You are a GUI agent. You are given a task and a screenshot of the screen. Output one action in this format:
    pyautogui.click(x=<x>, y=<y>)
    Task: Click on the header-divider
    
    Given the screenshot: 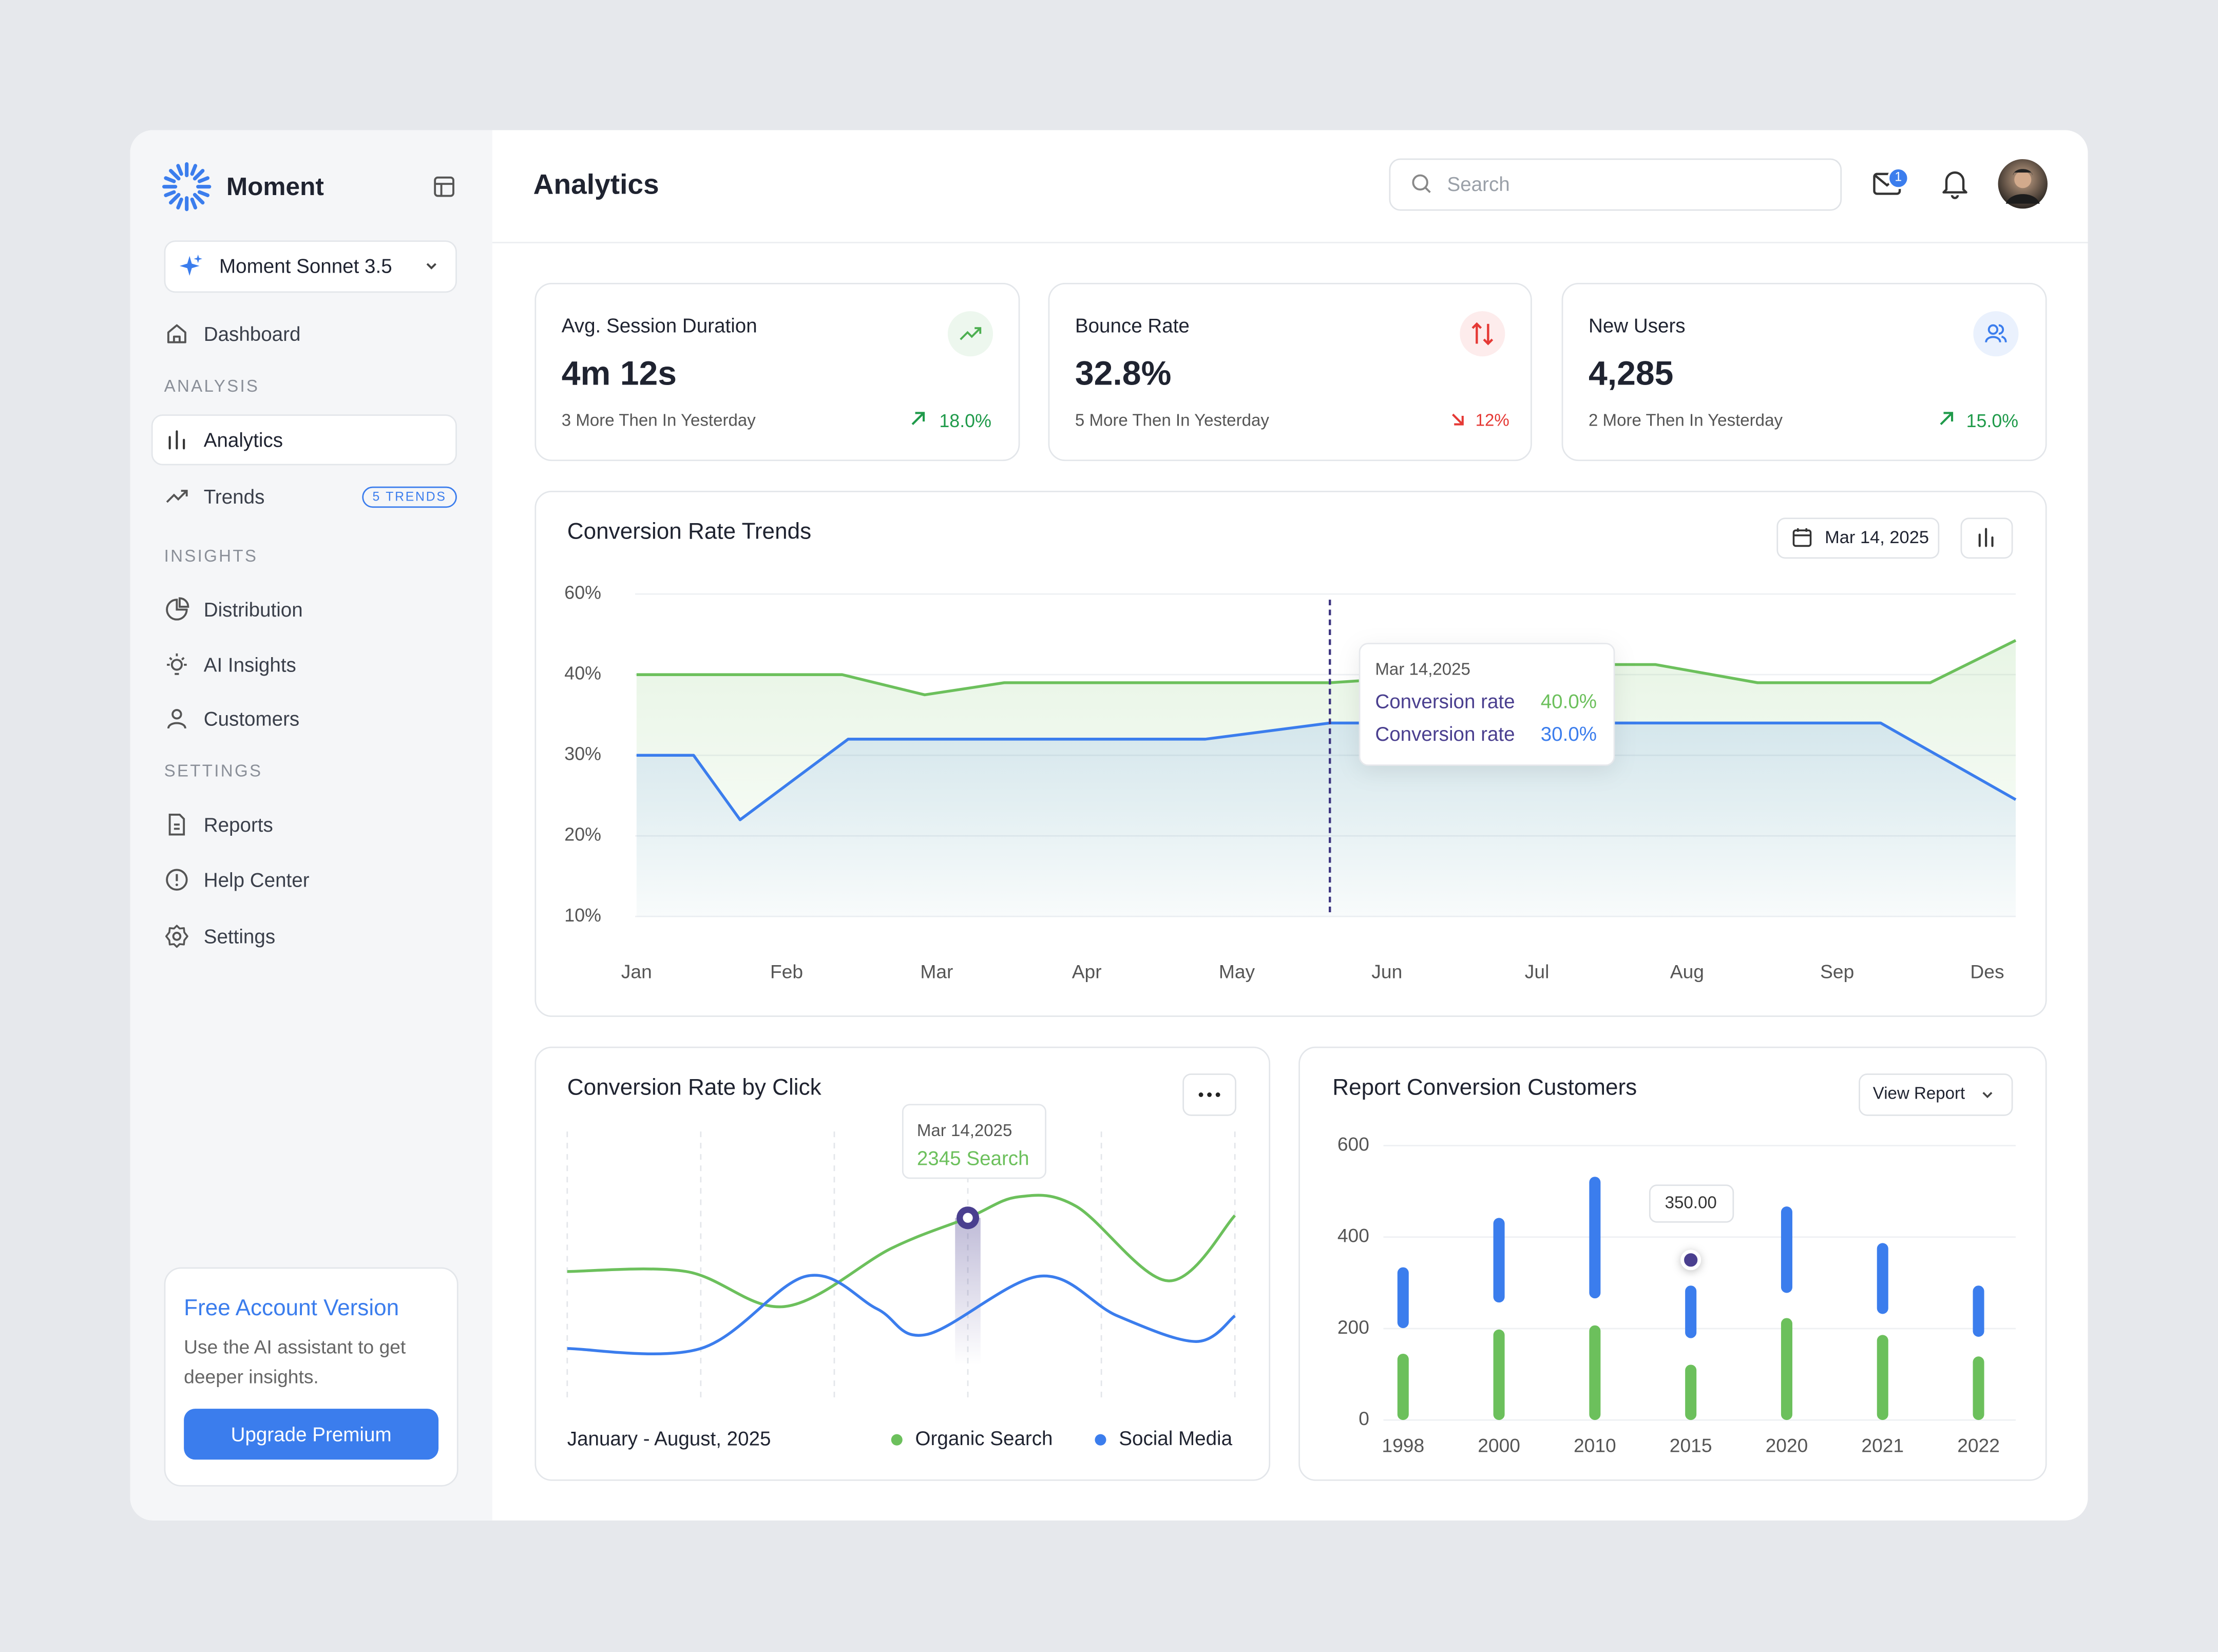 What is the action you would take?
    pyautogui.click(x=1290, y=242)
    